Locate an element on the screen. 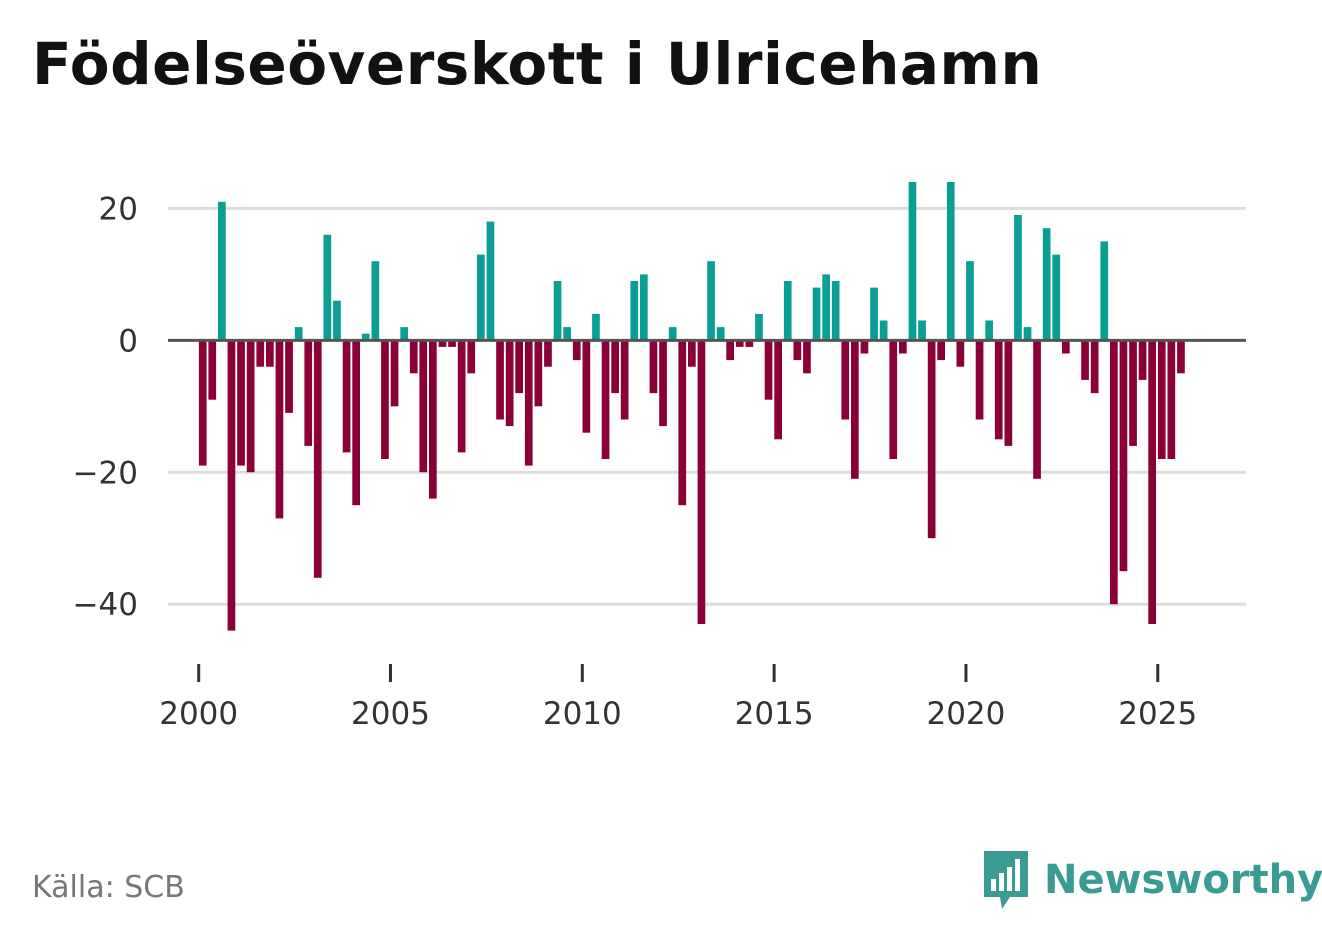  y-tick-label: 0 is located at coordinates (128, 341).